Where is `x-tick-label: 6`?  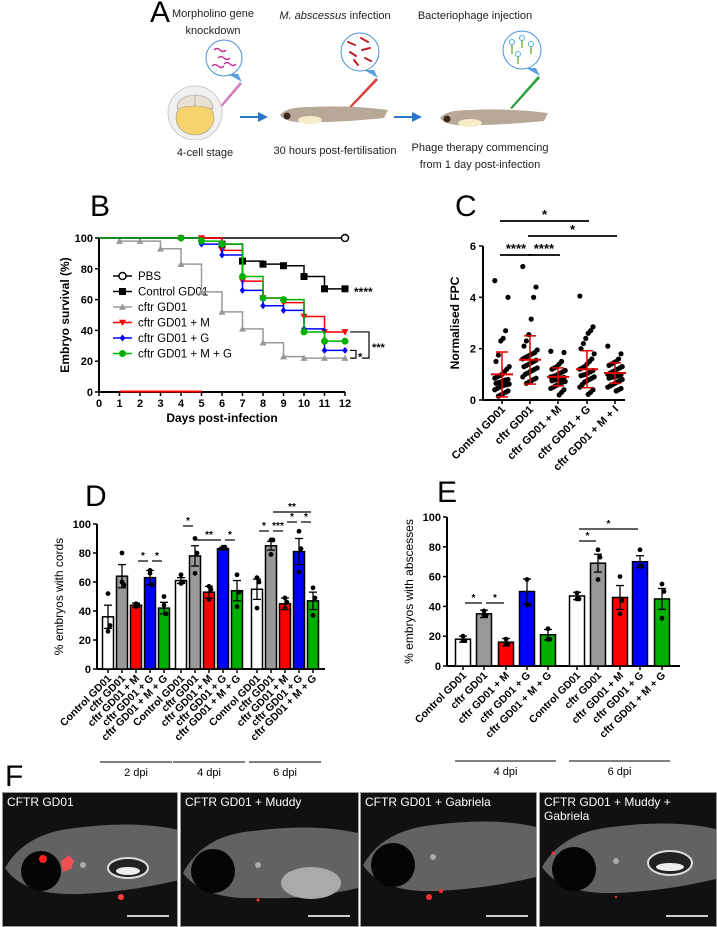
x-tick-label: 6 is located at coordinates (222, 404).